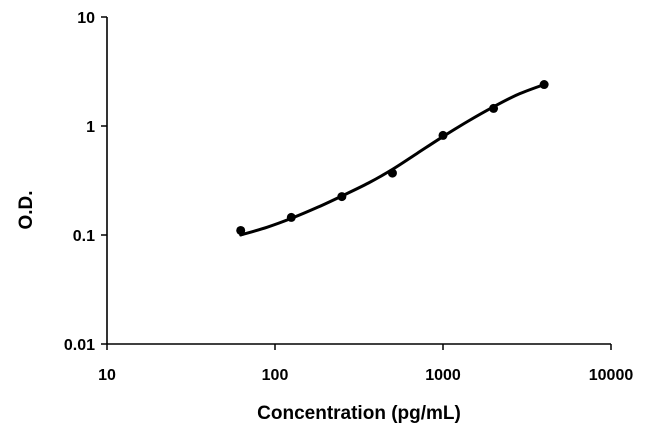 The width and height of the screenshot is (650, 439). What do you see at coordinates (84, 236) in the screenshot?
I see `y-tick-label: 0.1` at bounding box center [84, 236].